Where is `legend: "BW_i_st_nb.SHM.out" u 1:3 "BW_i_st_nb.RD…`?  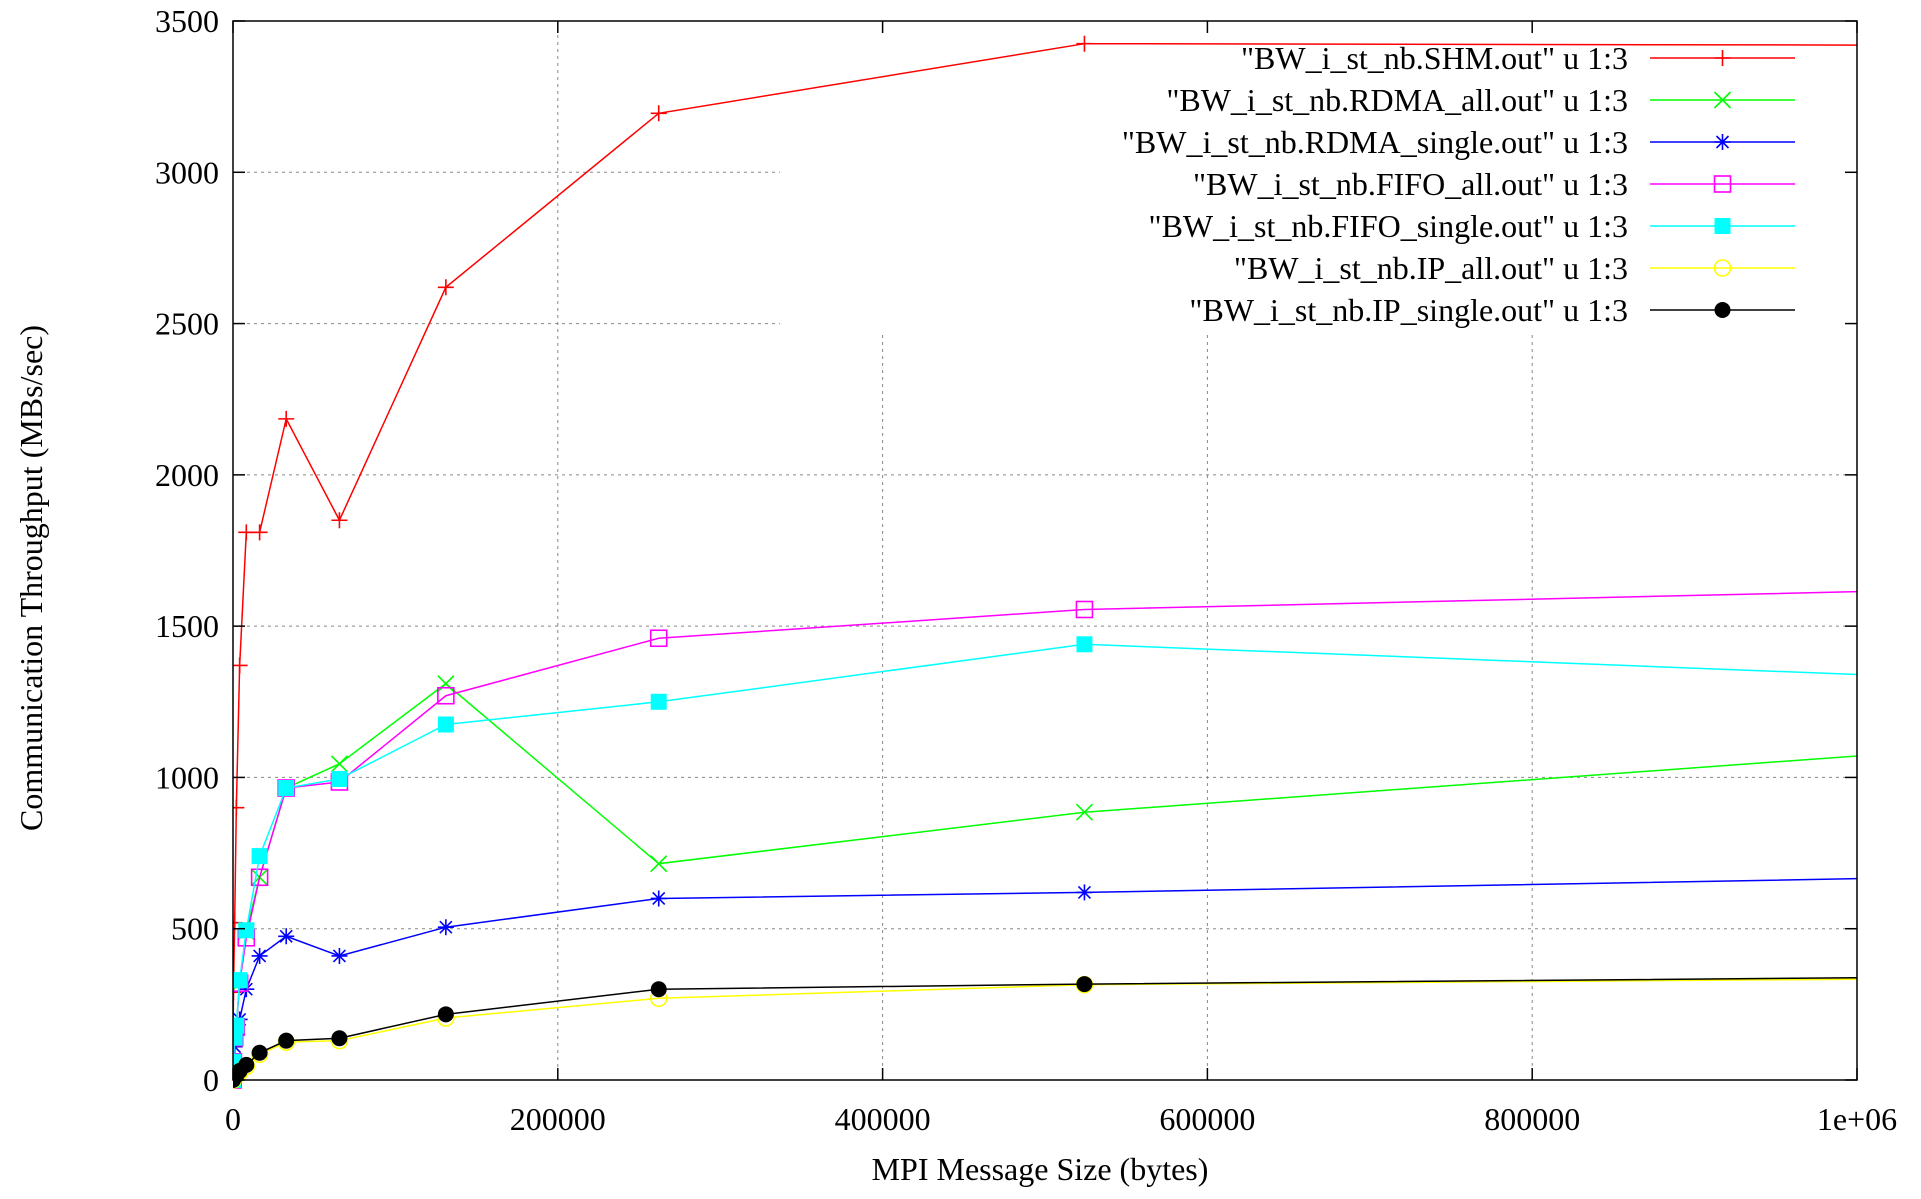 legend: "BW_i_st_nb.SHM.out" u 1:3 "BW_i_st_nb.RD… is located at coordinates (1458, 184).